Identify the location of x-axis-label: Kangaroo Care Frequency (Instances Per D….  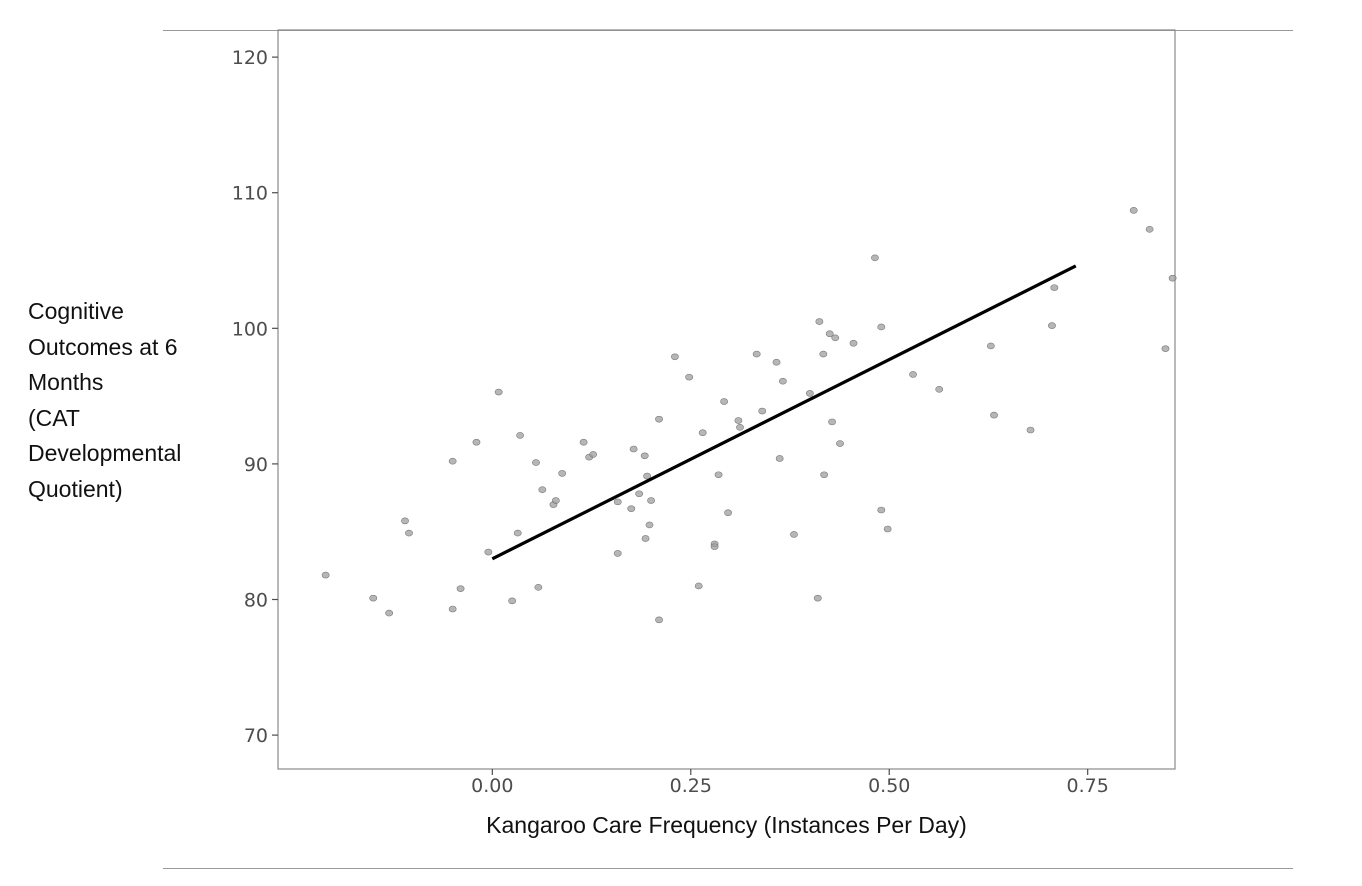
(726, 825).